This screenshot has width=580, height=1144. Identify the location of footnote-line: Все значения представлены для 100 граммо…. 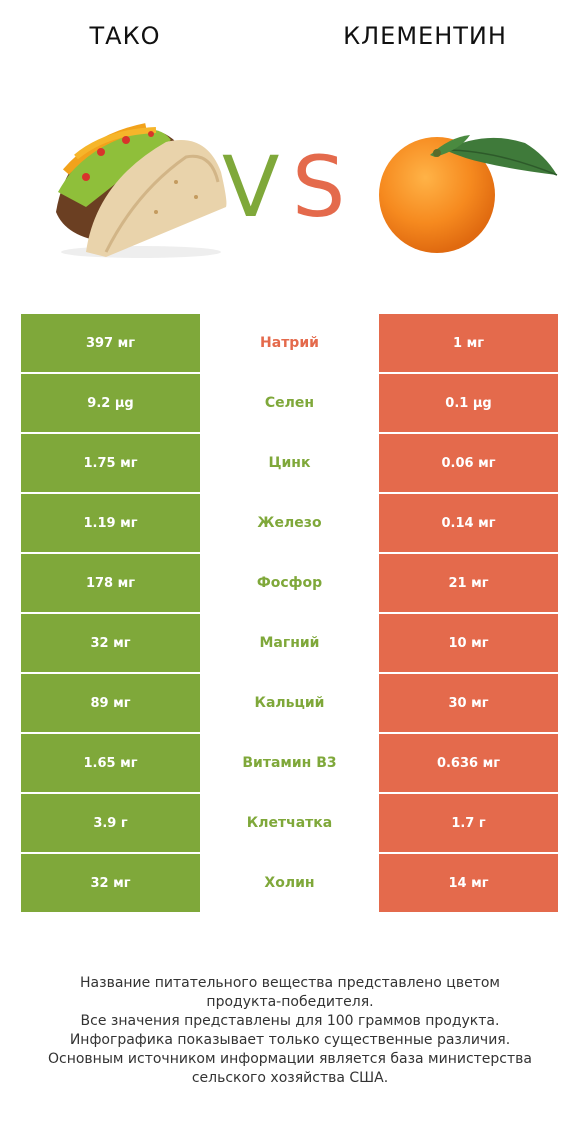
(290, 1021).